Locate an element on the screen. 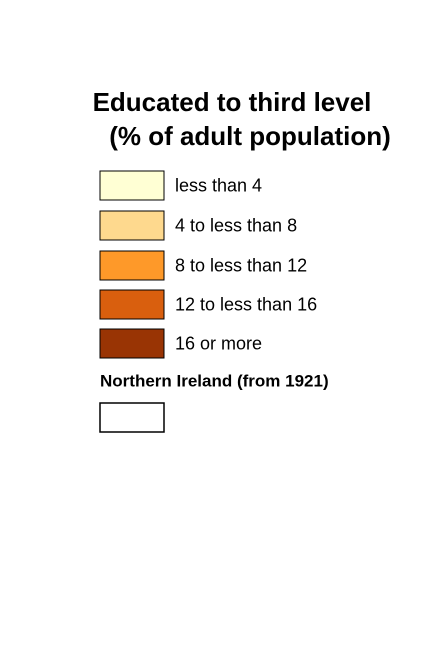 This screenshot has width=444, height=651. legend-label: 16 or more is located at coordinates (218, 343).